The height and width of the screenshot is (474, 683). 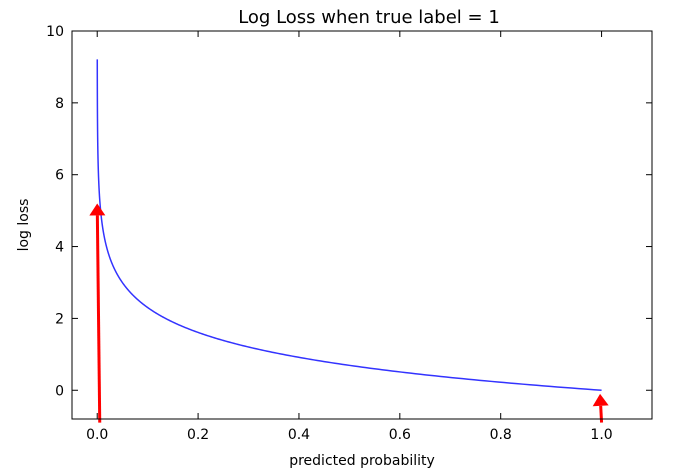 I want to click on x-tick-label: 0.0, so click(x=97, y=435).